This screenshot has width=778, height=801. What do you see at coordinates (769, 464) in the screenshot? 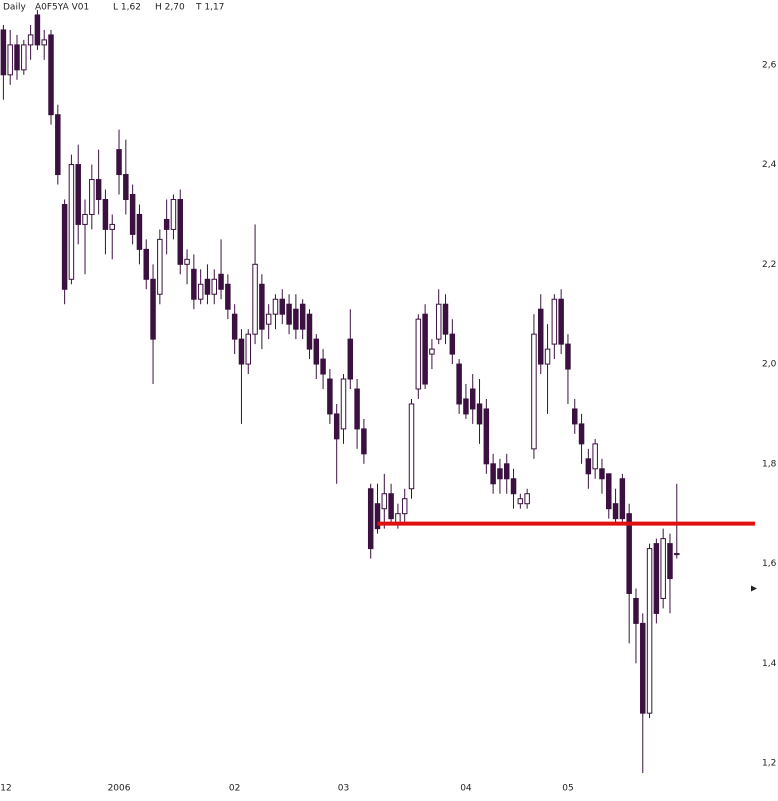
I see `y-tick-label: 1,8` at bounding box center [769, 464].